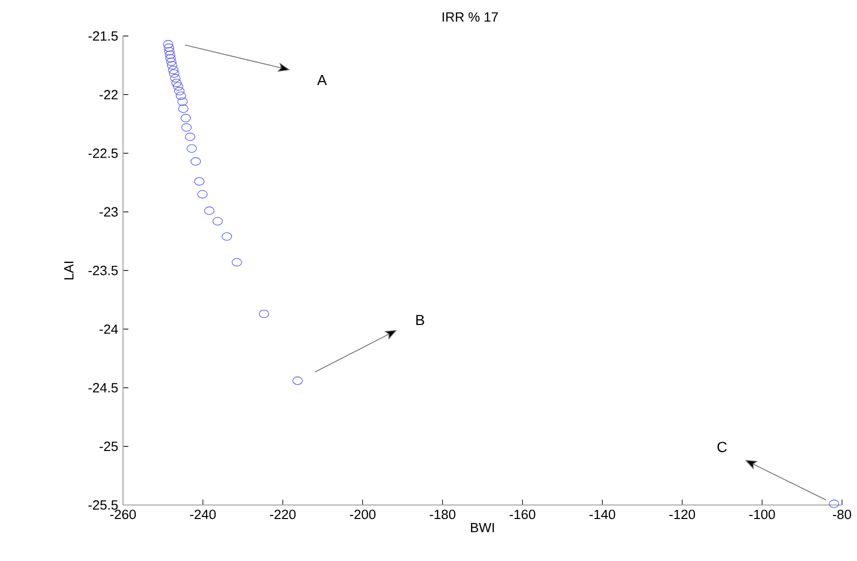  What do you see at coordinates (482, 527) in the screenshot?
I see `x-axis-title: BWI` at bounding box center [482, 527].